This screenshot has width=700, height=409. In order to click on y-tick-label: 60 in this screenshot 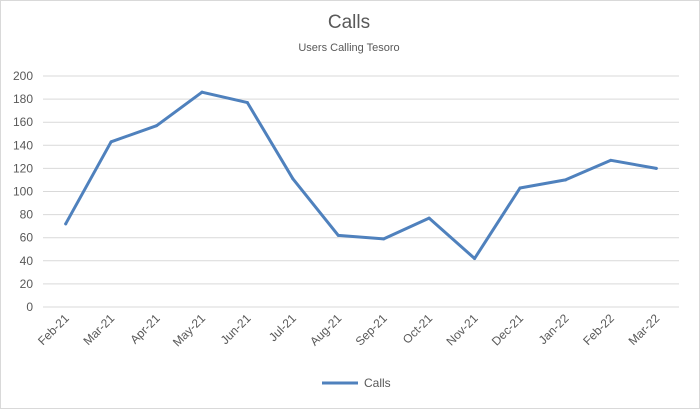, I will do `click(27, 238)`.